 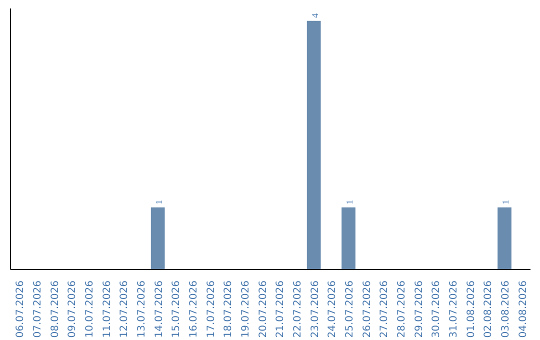 I want to click on x-tick-label: 03.08.2026, so click(x=506, y=309).